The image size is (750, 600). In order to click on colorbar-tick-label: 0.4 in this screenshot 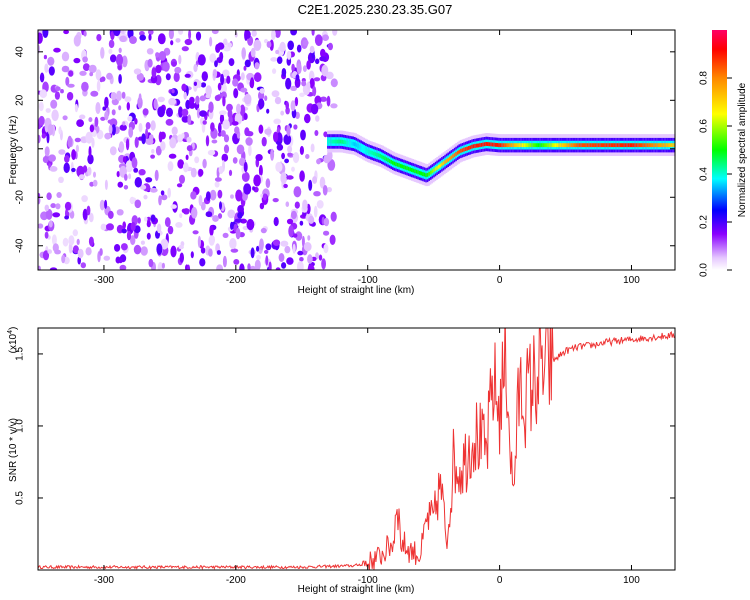, I will do `click(704, 174)`.